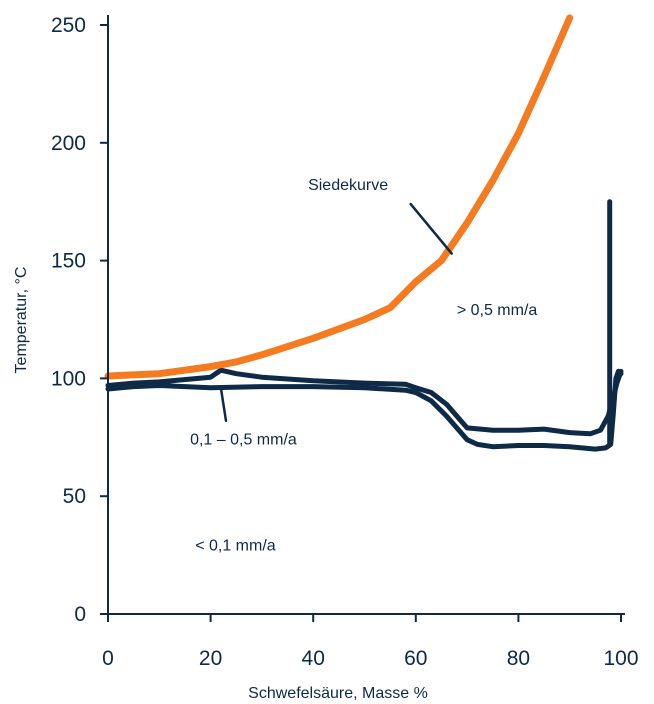  What do you see at coordinates (68, 143) in the screenshot?
I see `y-tick-label-200: 200` at bounding box center [68, 143].